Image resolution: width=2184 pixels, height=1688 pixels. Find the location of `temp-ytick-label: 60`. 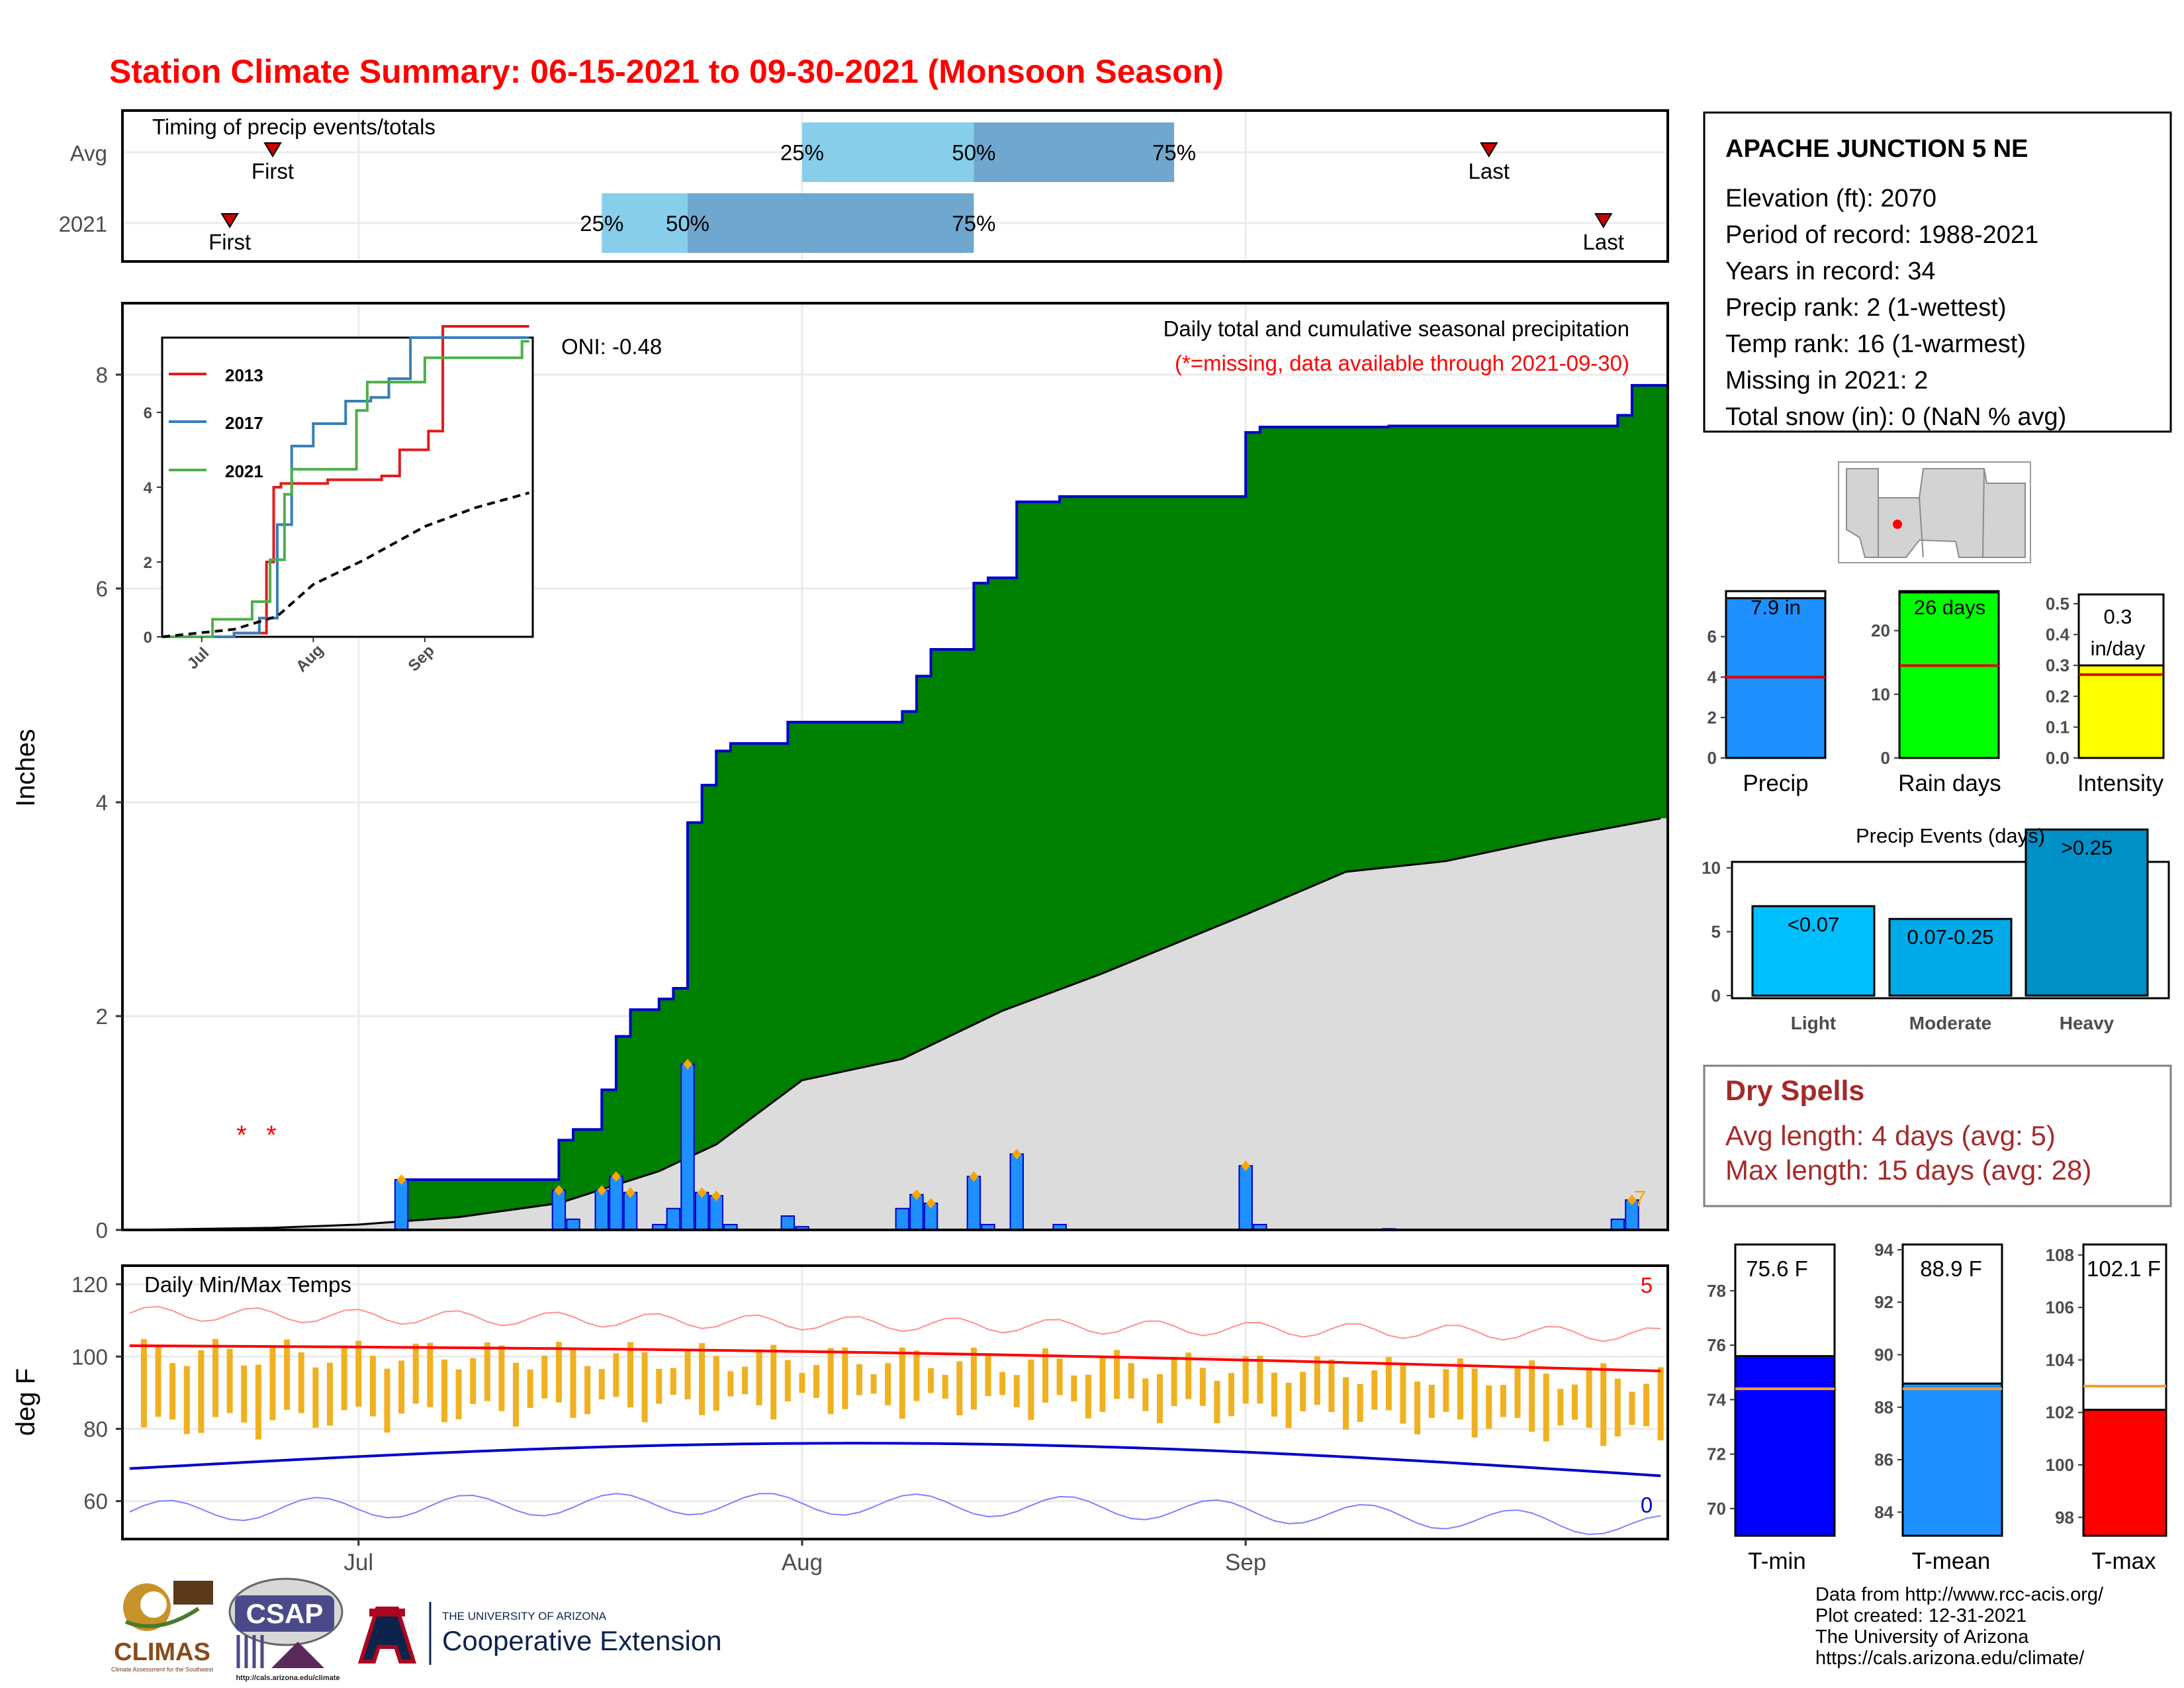

temp-ytick-label: 60 is located at coordinates (95, 1501).